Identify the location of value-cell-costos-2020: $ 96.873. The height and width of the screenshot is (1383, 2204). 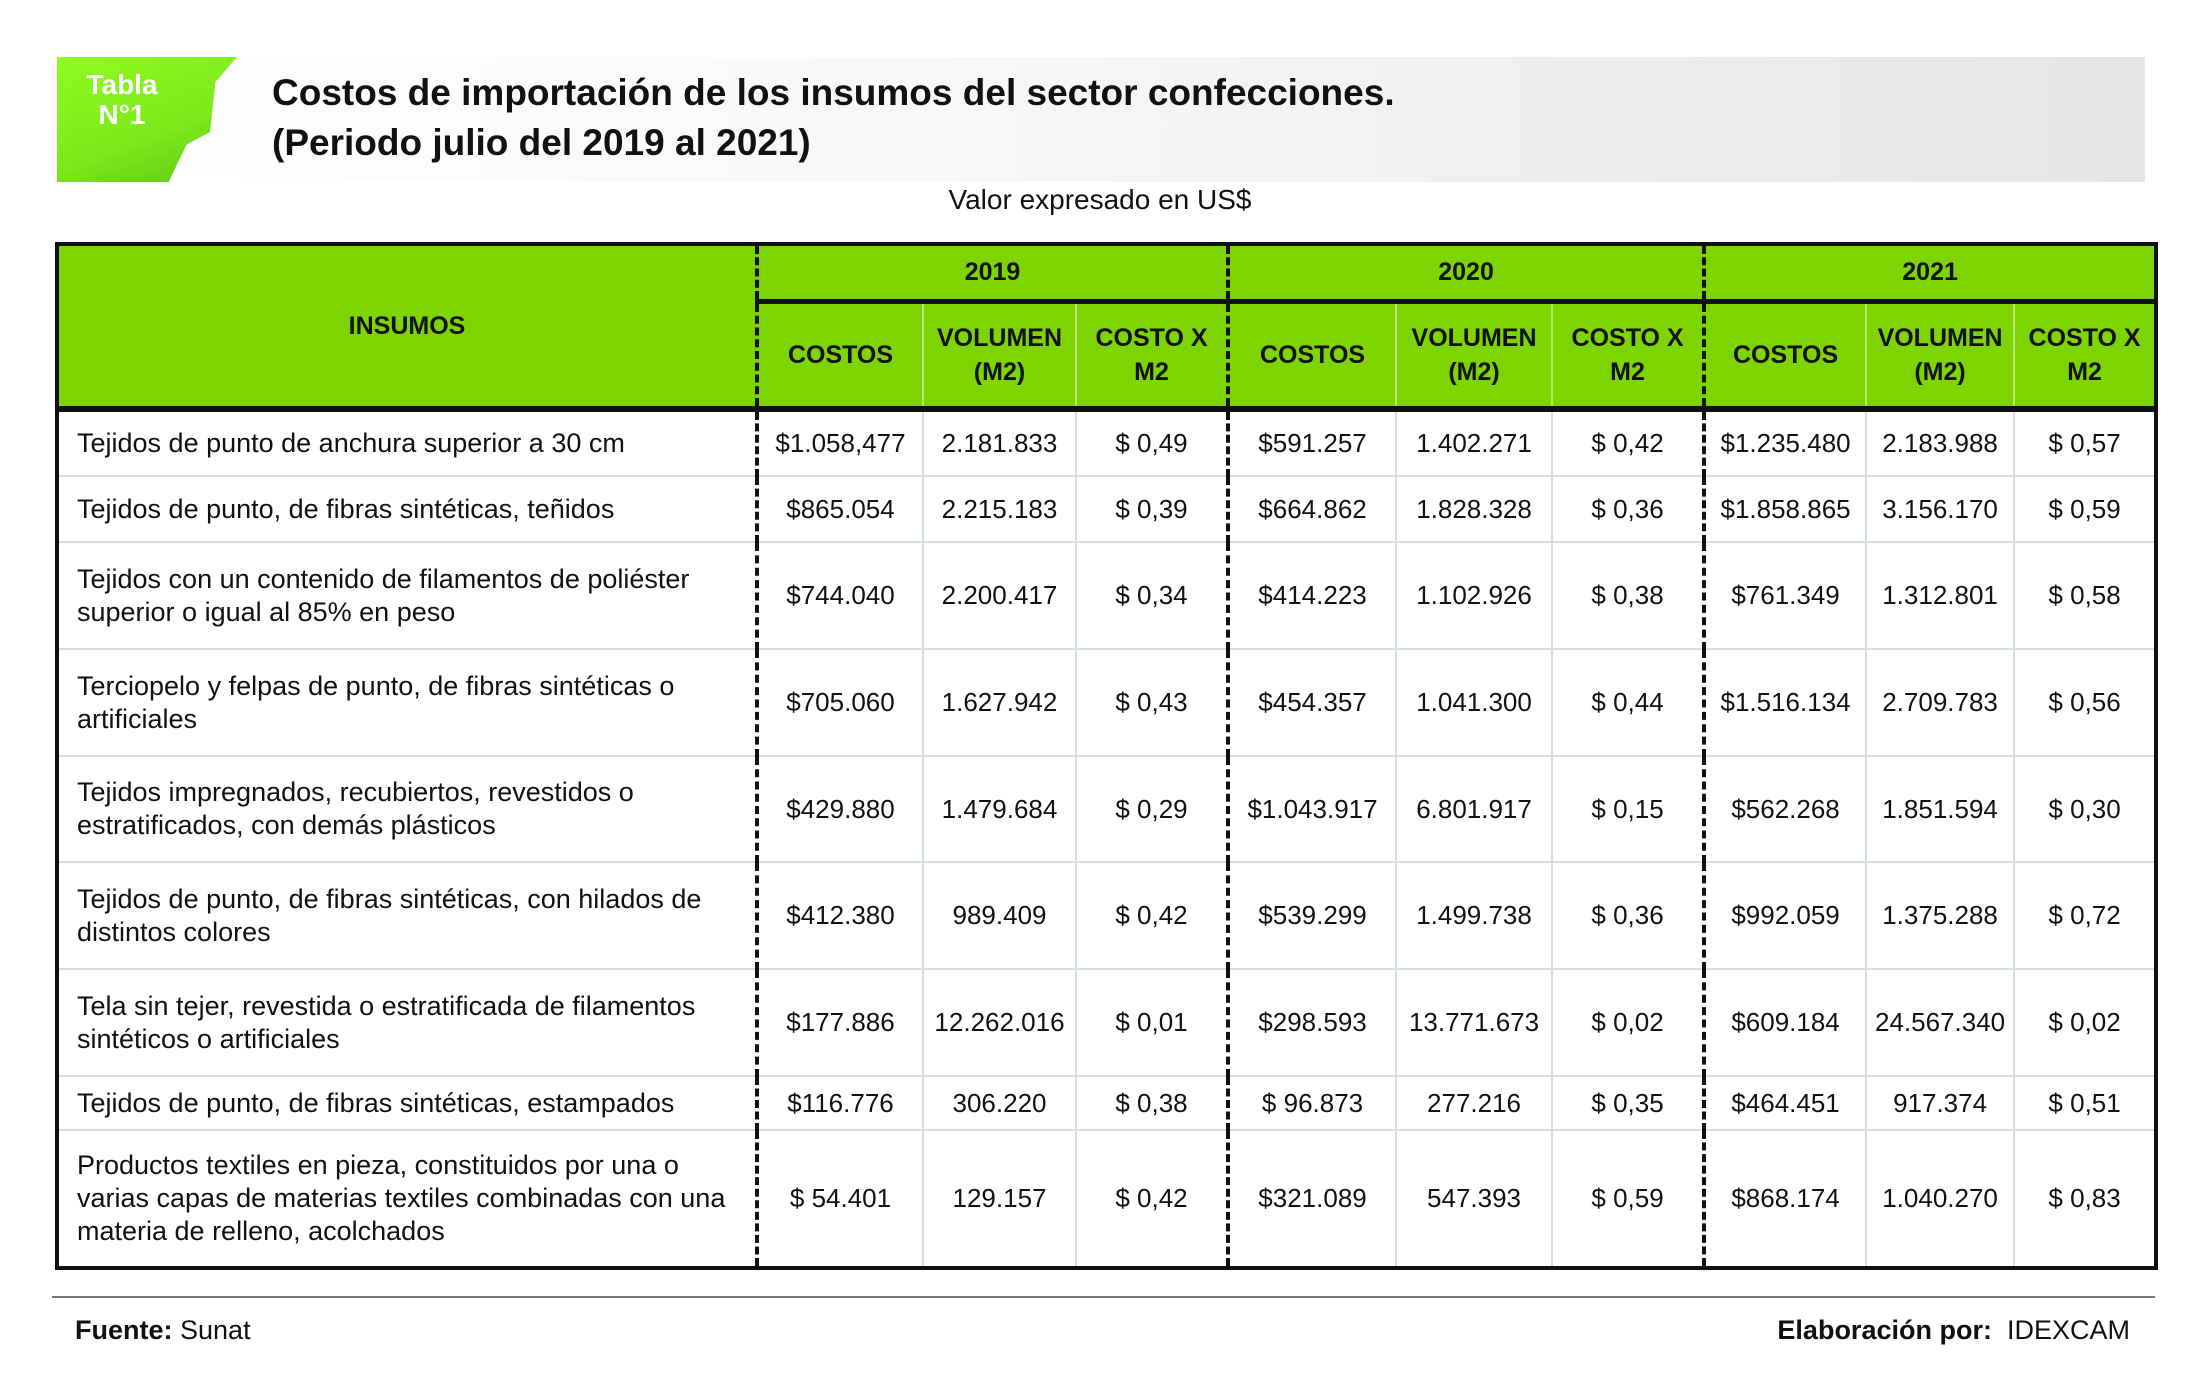
(1312, 1103).